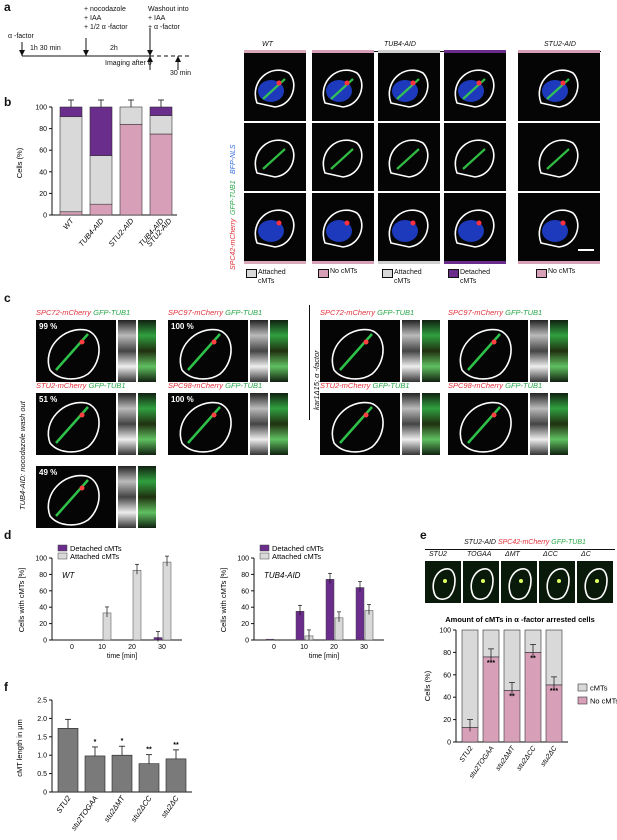  What do you see at coordinates (122, 741) in the screenshot?
I see `chart-f-sig-2: *` at bounding box center [122, 741].